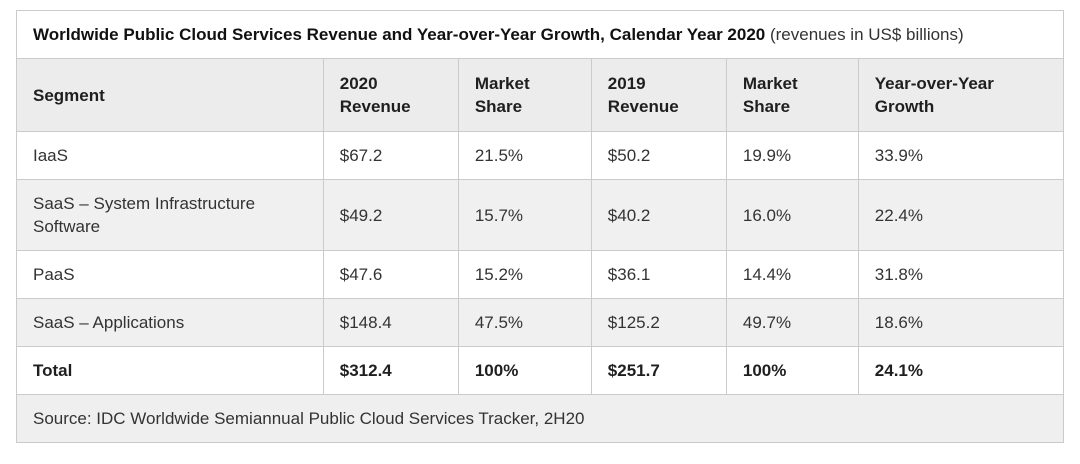 Image resolution: width=1080 pixels, height=464 pixels. Describe the element at coordinates (864, 34) in the screenshot. I see `table-title-note: (revenues in US$ billions)` at that location.